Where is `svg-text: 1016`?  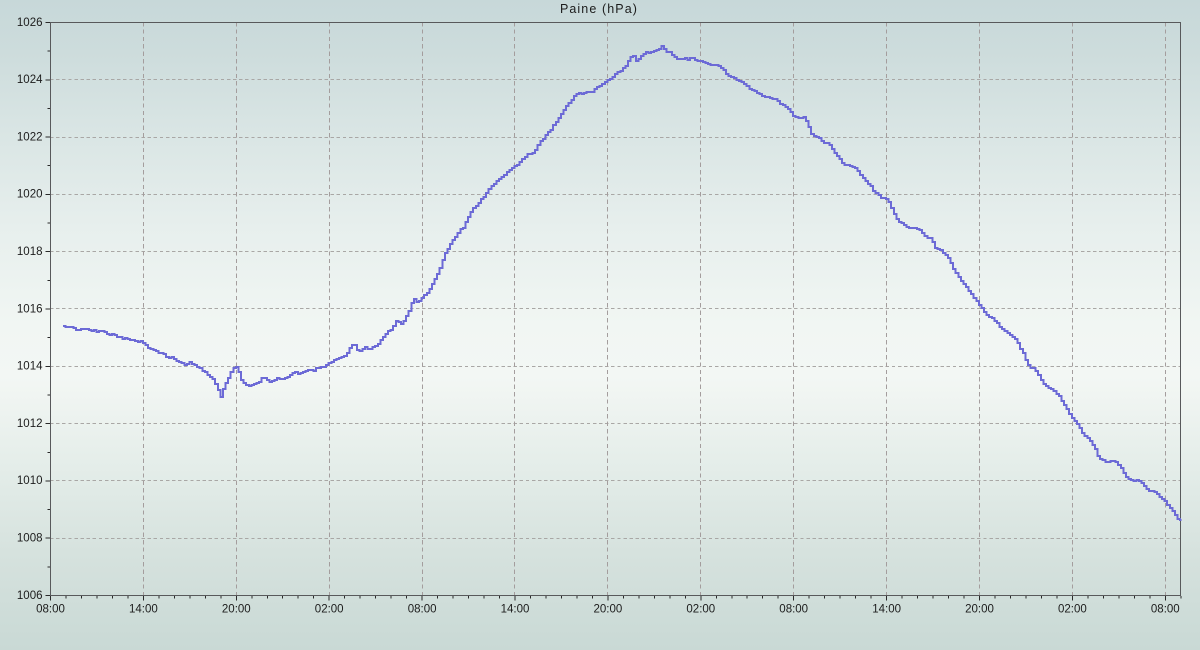 svg-text: 1016 is located at coordinates (30, 309).